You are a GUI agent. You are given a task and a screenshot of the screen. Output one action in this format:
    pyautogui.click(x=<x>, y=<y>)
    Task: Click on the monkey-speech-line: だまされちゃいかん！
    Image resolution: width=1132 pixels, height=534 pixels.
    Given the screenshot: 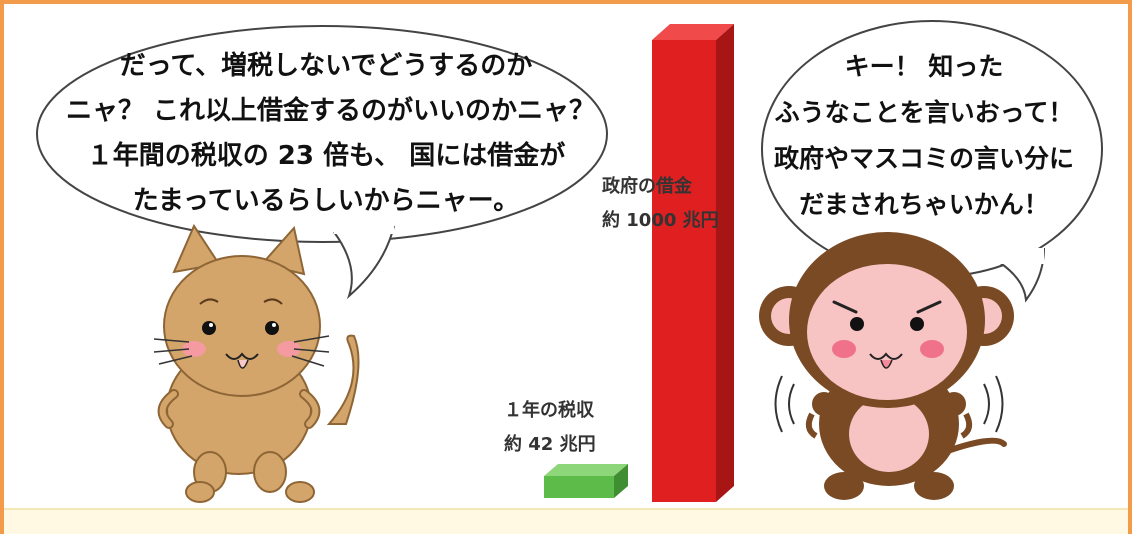 What is the action you would take?
    pyautogui.click(x=924, y=204)
    